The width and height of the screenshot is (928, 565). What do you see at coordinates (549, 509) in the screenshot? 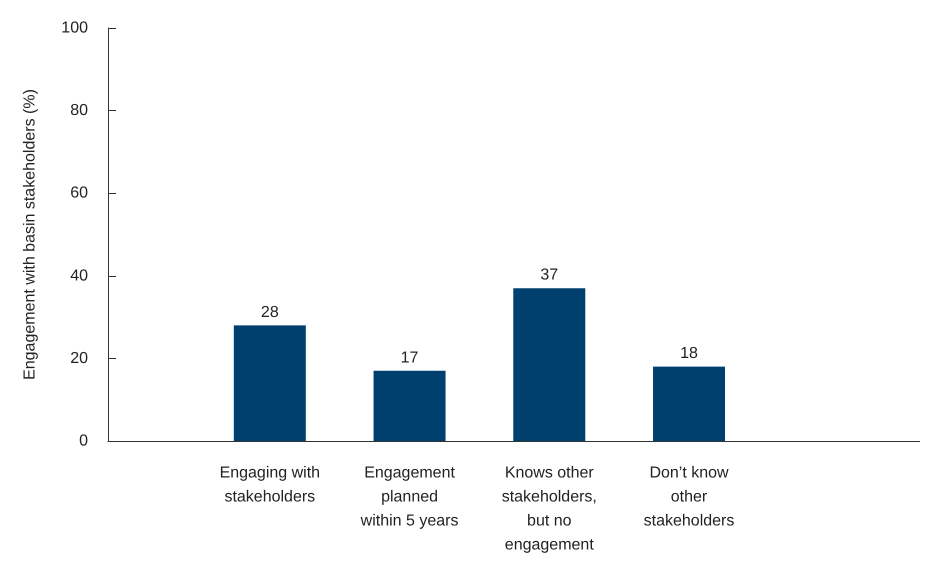
I see `x-tick-label: Knows other stakeholders, but no engagement` at bounding box center [549, 509].